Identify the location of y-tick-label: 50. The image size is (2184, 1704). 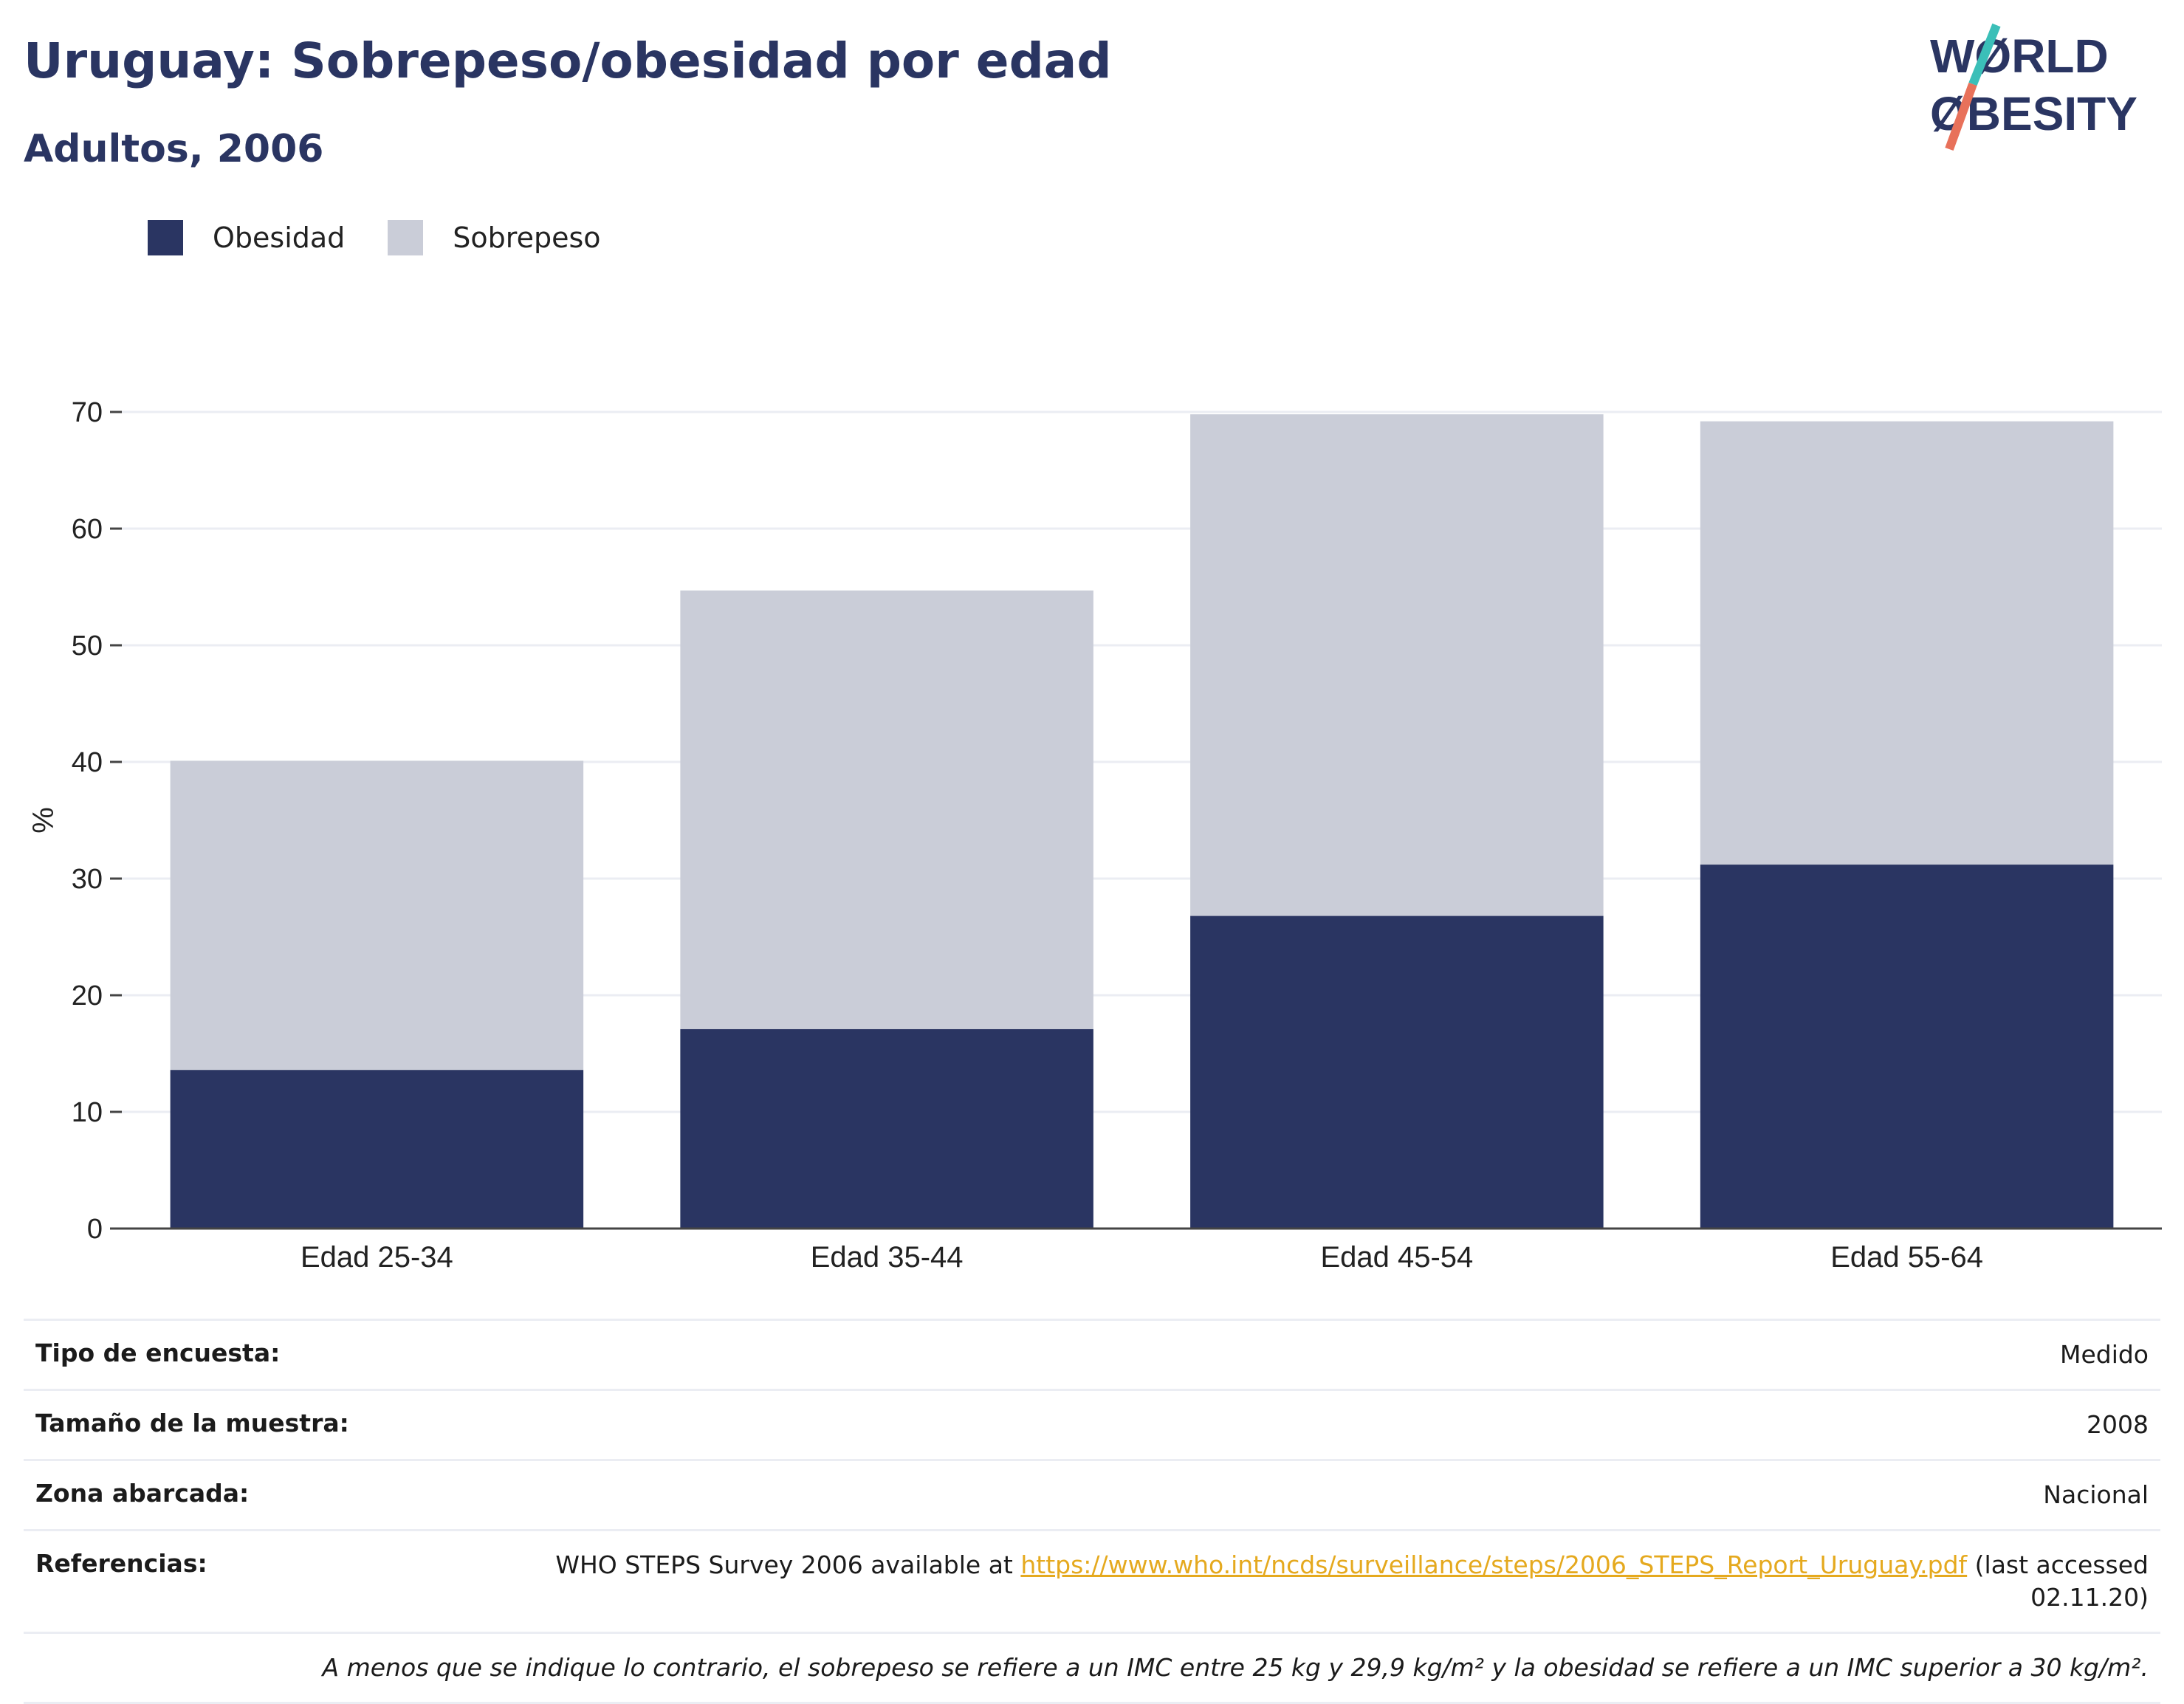
(87, 646).